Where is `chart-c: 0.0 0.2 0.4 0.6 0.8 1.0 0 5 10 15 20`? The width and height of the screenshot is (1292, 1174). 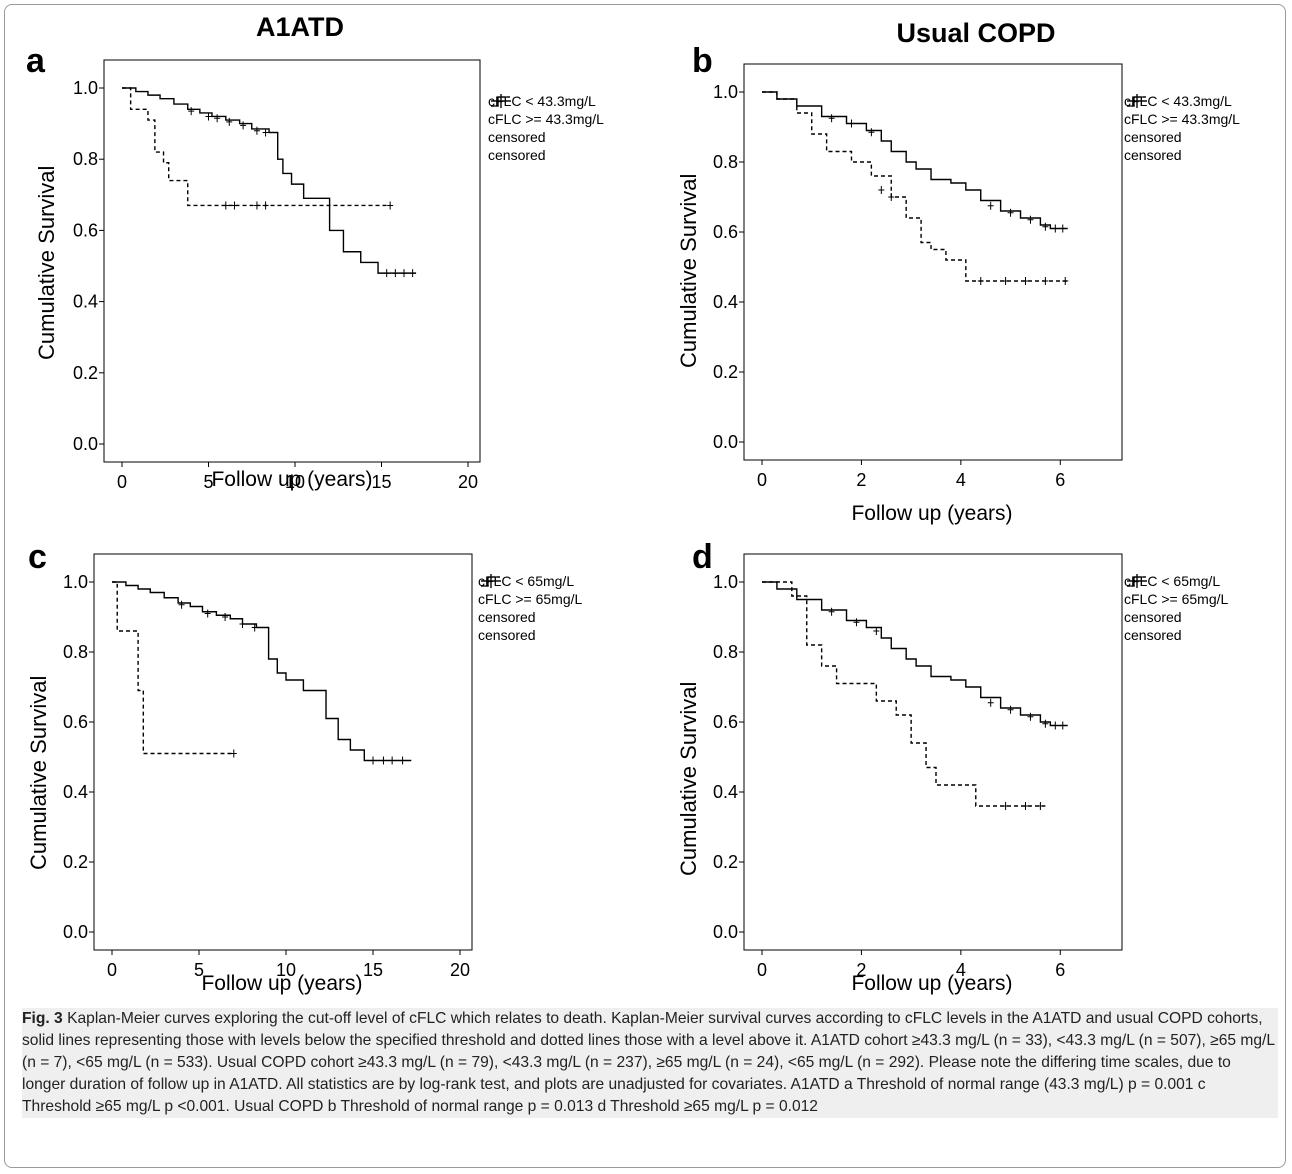
chart-c: 0.0 0.2 0.4 0.6 0.8 1.0 0 5 10 15 20 is located at coordinates (268, 766).